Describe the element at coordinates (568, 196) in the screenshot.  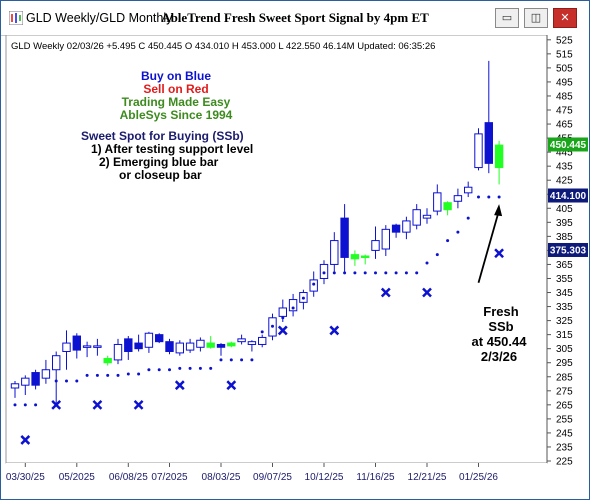
I see `price-label: 414.100` at that location.